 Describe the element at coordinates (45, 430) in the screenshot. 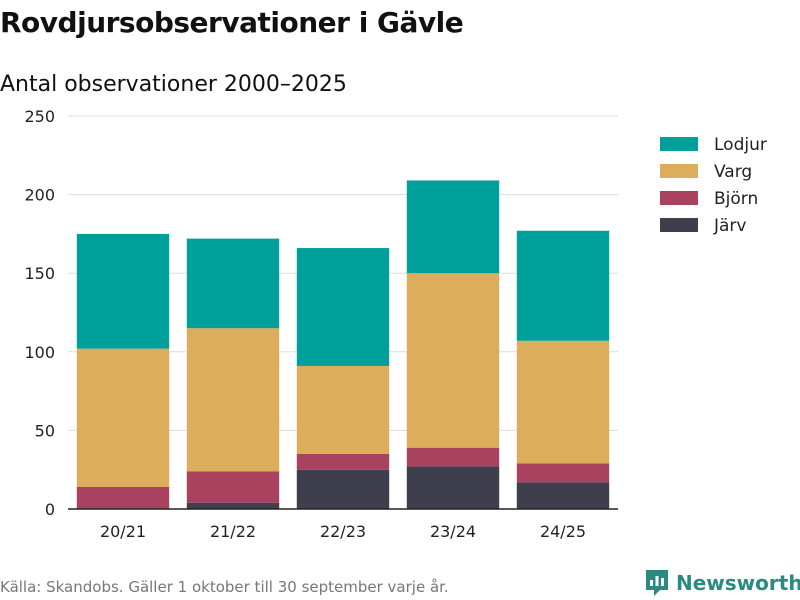

I see `y-tick-label: 50` at that location.